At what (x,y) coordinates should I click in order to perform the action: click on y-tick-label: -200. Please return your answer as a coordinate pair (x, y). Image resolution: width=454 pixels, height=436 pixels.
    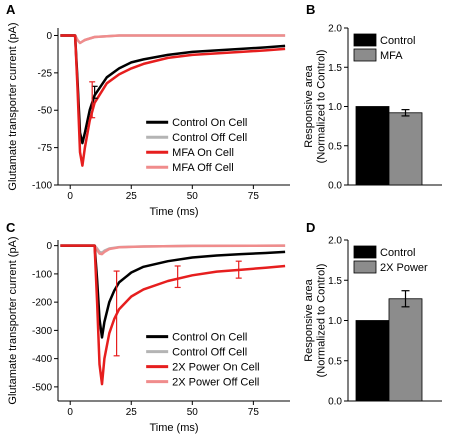
    Looking at the image, I should click on (42, 303).